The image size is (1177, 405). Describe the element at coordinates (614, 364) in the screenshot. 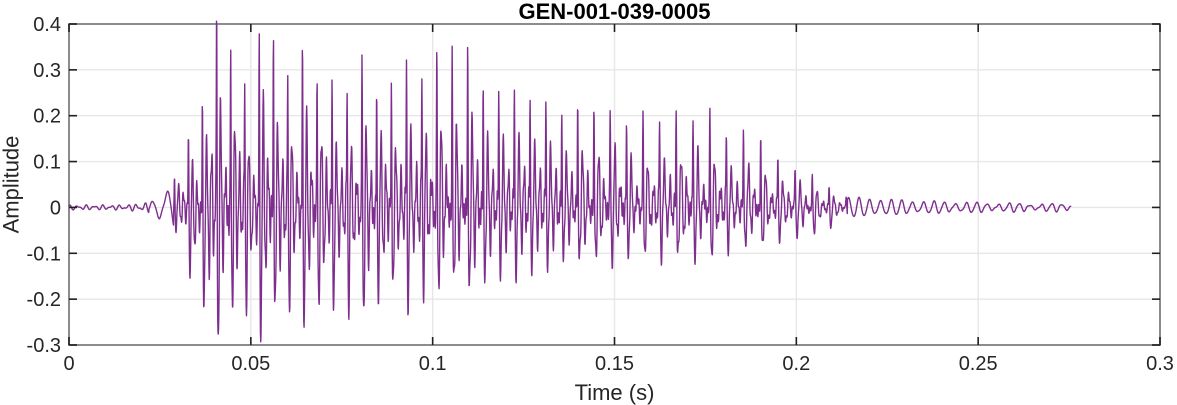

I see `x-tick-label: 0.15` at that location.